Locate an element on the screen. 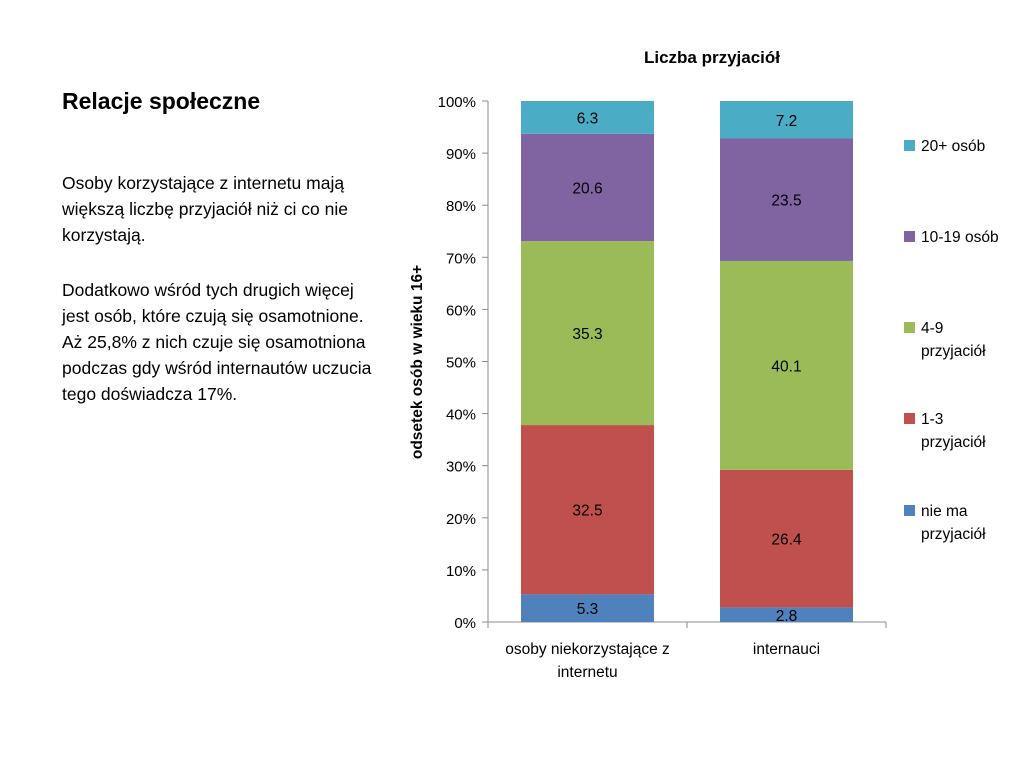  data-label: 20.6 is located at coordinates (587, 188).